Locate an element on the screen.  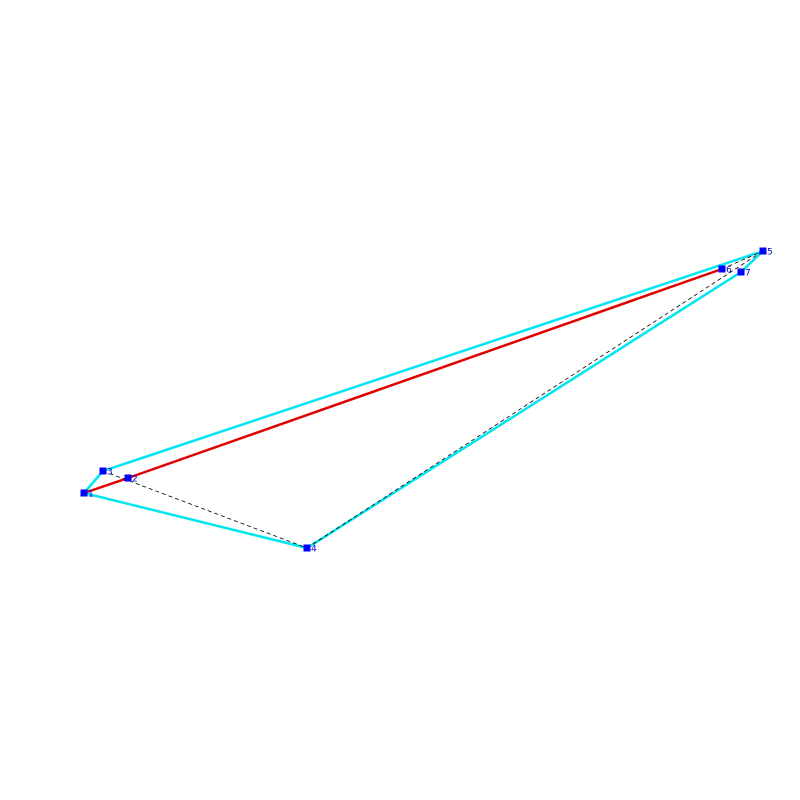
node-label: 5 is located at coordinates (770, 253).